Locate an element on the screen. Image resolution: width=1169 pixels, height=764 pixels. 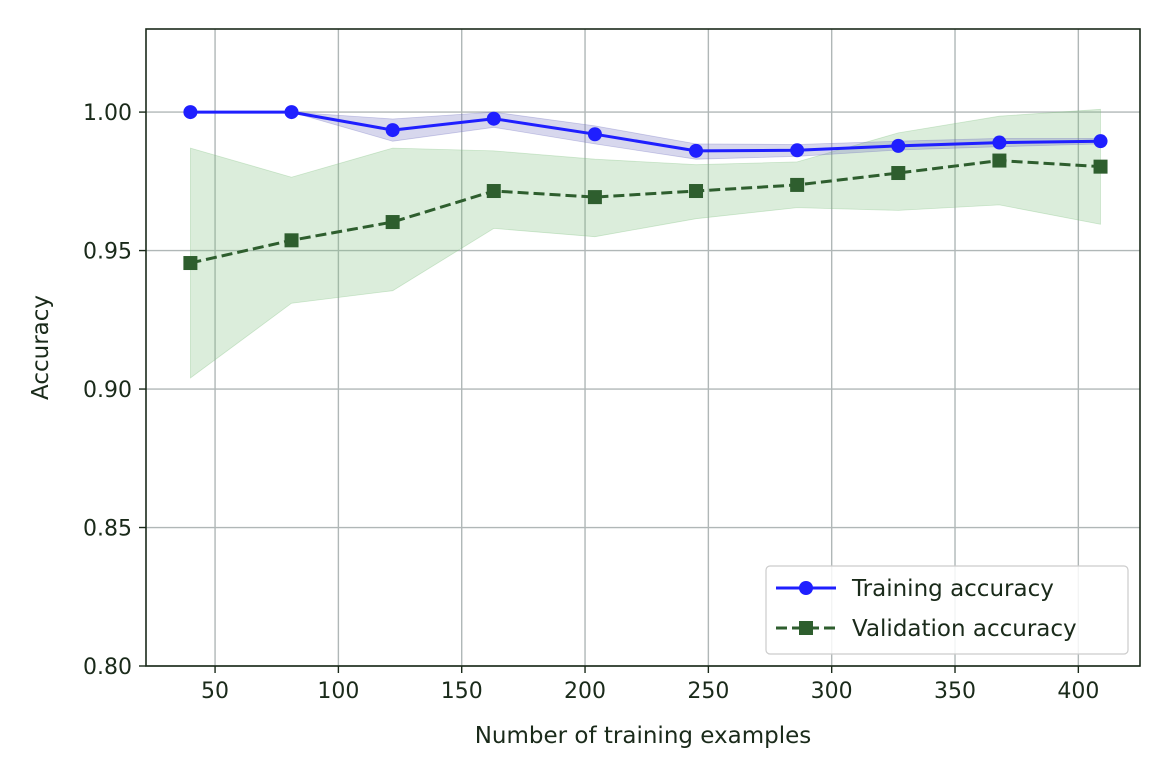
x-tick-label: 250 is located at coordinates (708, 691).